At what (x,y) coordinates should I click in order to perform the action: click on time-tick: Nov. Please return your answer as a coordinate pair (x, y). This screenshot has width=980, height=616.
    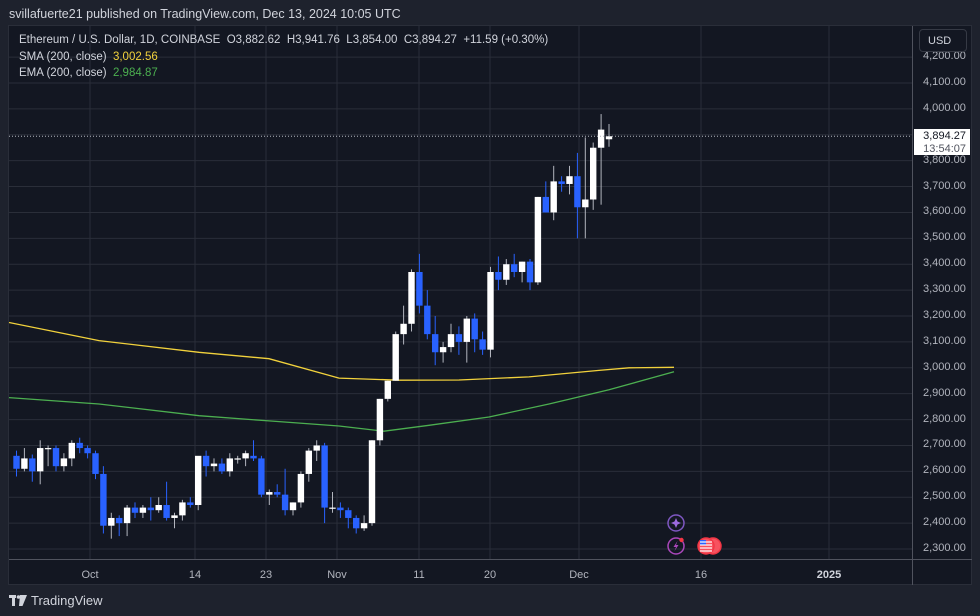
    Looking at the image, I should click on (337, 575).